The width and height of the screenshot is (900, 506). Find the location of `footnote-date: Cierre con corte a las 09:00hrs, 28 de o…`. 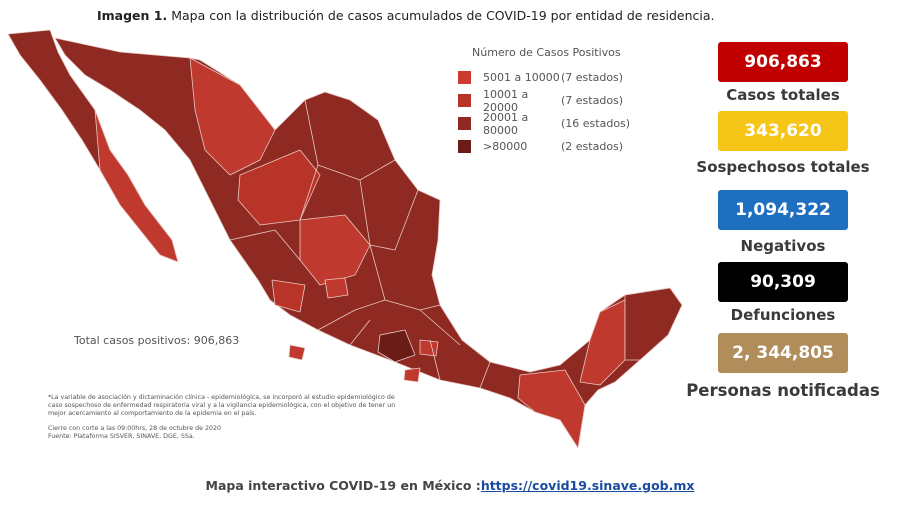

footnote-date: Cierre con corte a las 09:00hrs, 28 de o… is located at coordinates (135, 428).